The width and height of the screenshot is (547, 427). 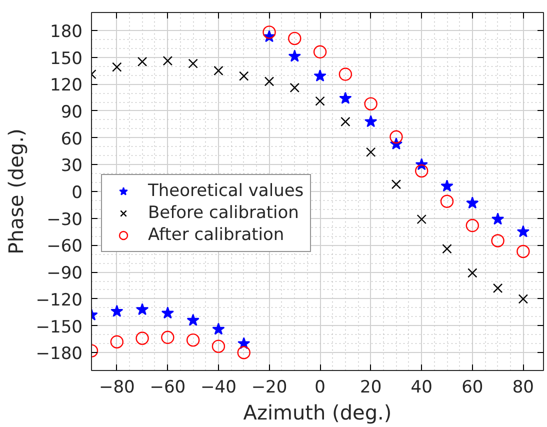 I want to click on x-tick-label: 60, so click(x=473, y=388).